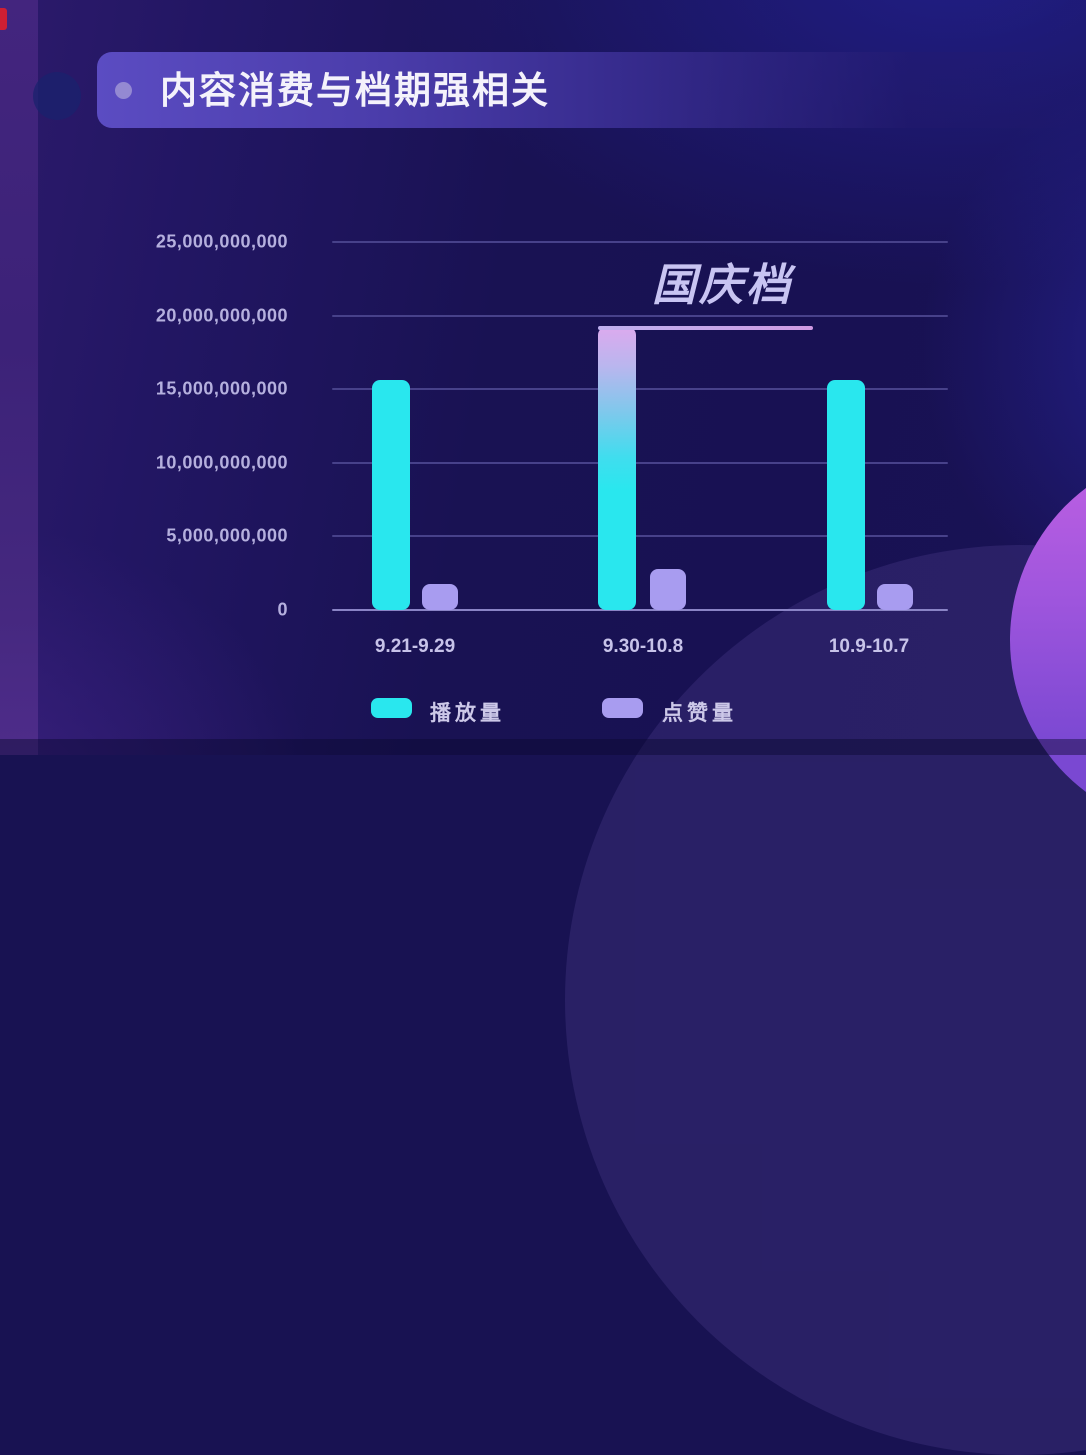 This screenshot has width=1086, height=1455. Describe the element at coordinates (221, 462) in the screenshot. I see `y-tick-label: 10,000,000,000` at that location.